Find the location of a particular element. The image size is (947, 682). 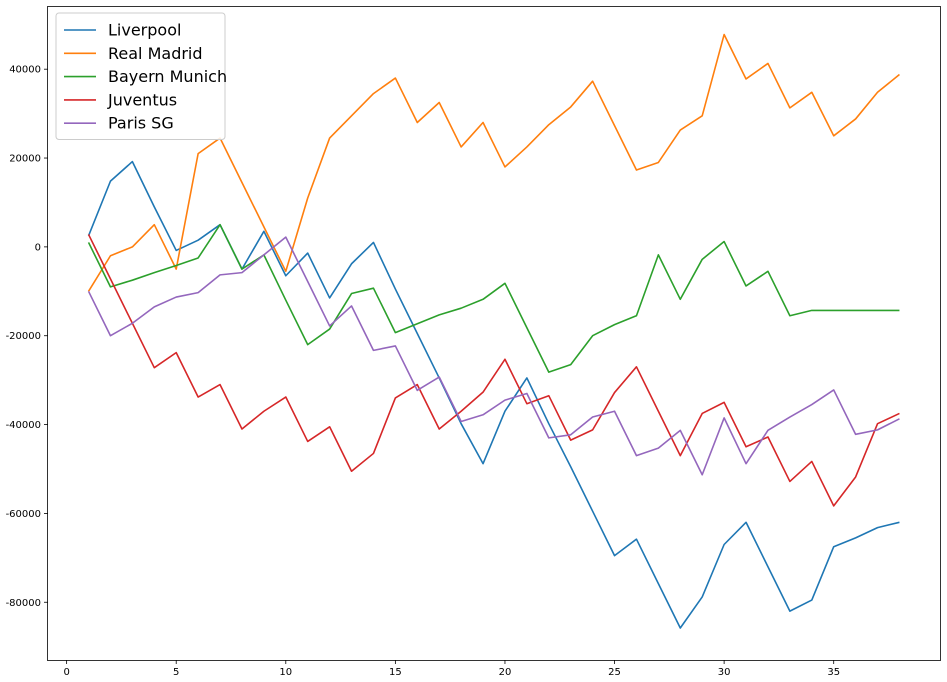

x-tick-label: 10 is located at coordinates (285, 672).